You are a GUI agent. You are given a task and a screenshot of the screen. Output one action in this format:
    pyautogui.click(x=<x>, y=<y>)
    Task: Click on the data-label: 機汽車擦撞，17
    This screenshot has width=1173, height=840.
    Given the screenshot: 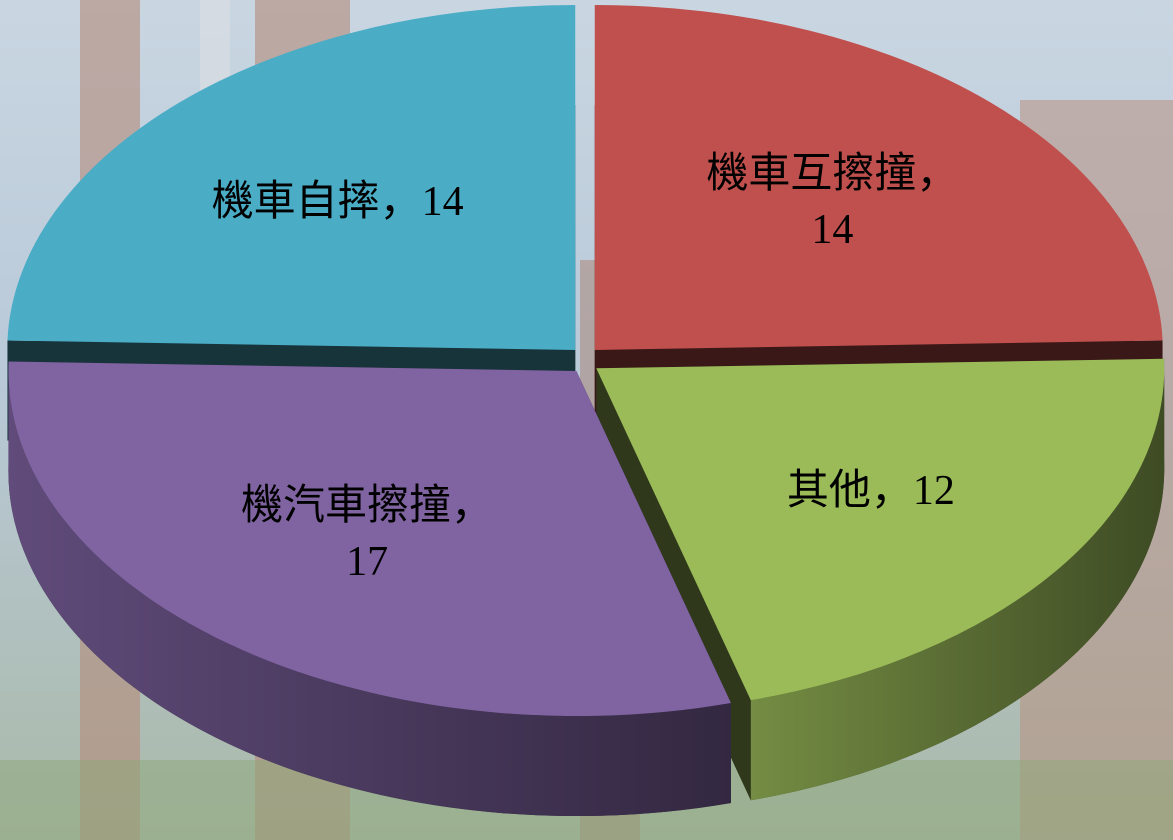 What is the action you would take?
    pyautogui.click(x=367, y=534)
    